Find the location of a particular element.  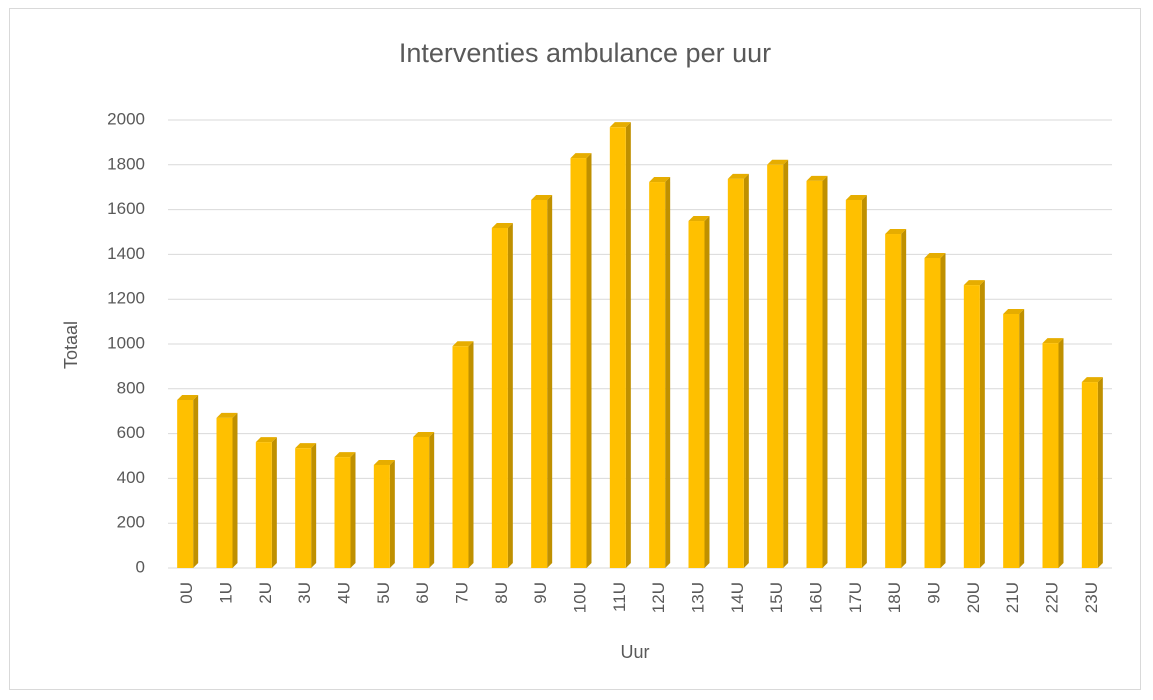

x-tick-label: 2U is located at coordinates (265, 593).